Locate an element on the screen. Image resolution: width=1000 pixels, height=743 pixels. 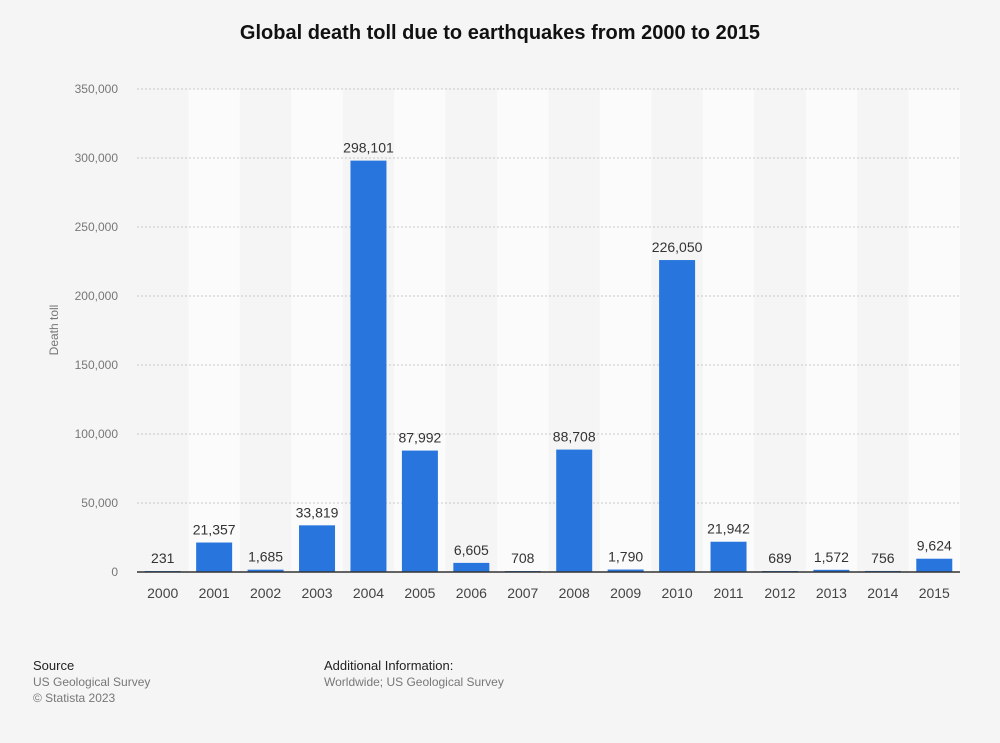
bar-2006 is located at coordinates (471, 567).